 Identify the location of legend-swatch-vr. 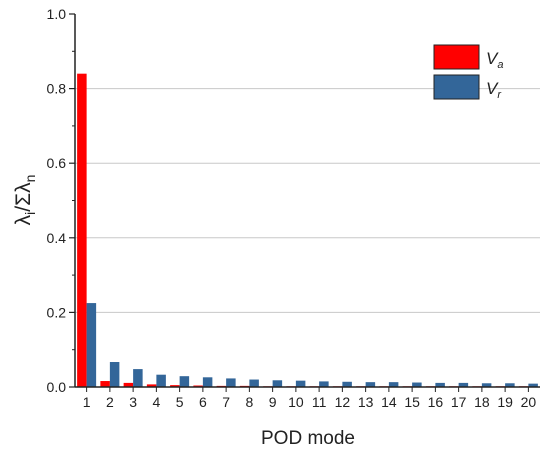
(456, 87).